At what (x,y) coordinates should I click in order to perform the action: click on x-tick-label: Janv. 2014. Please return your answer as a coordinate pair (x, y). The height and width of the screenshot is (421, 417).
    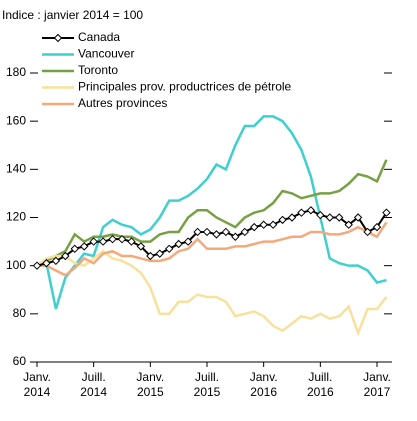
    Looking at the image, I should click on (37, 384).